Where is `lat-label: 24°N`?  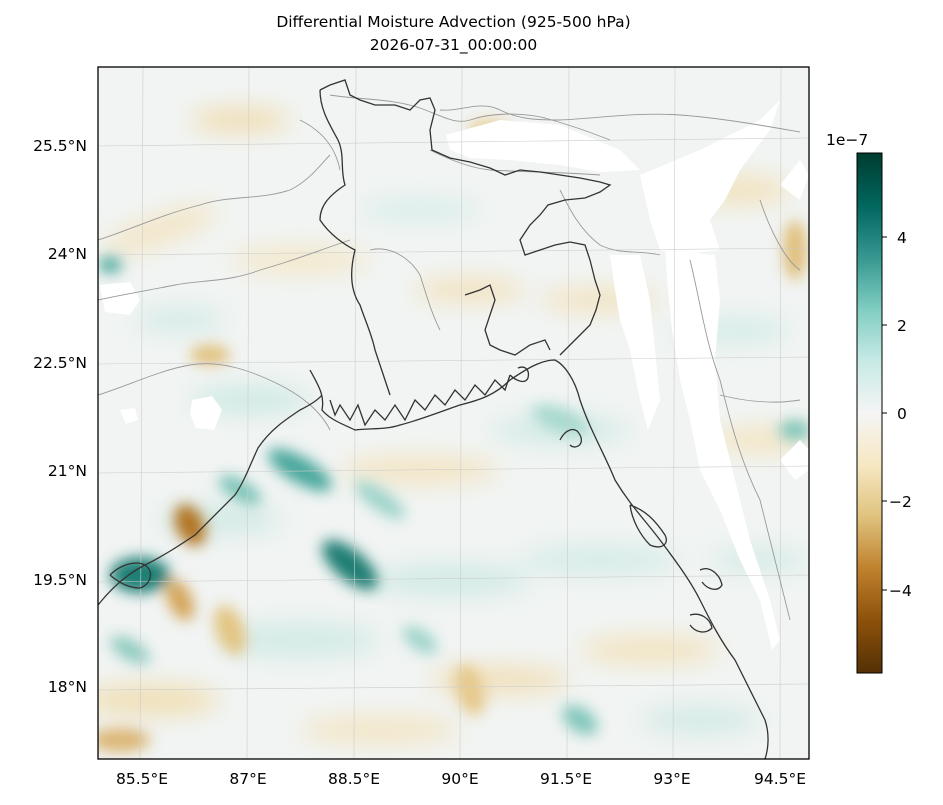
lat-label: 24°N is located at coordinates (67, 254).